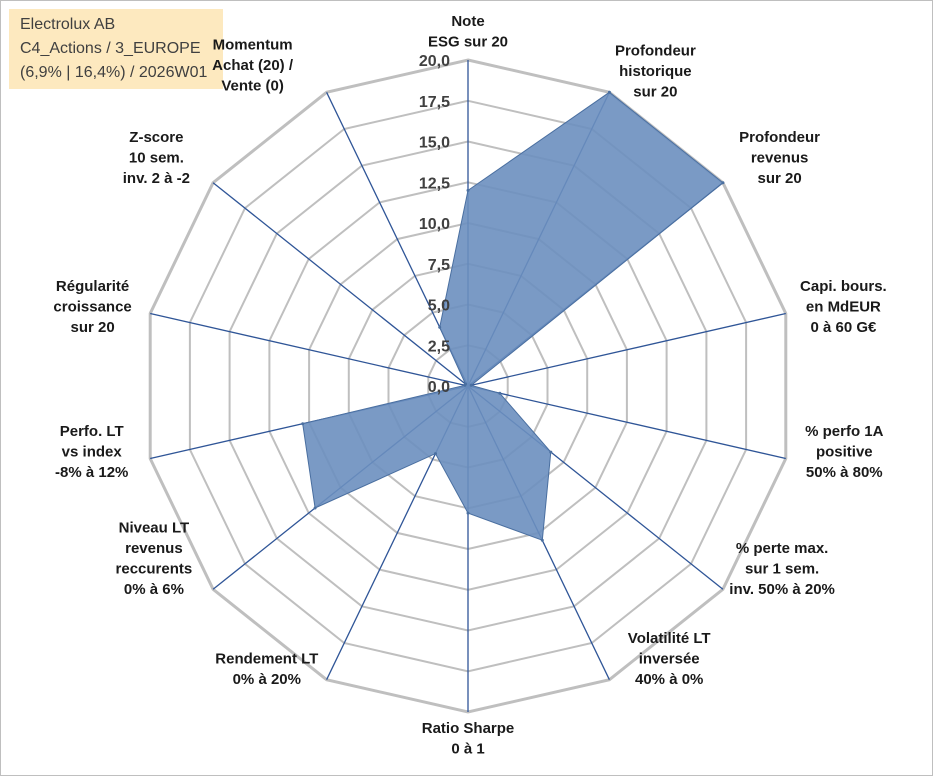 This screenshot has width=933, height=776. Describe the element at coordinates (434, 61) in the screenshot. I see `tick-label: 20,0` at that location.